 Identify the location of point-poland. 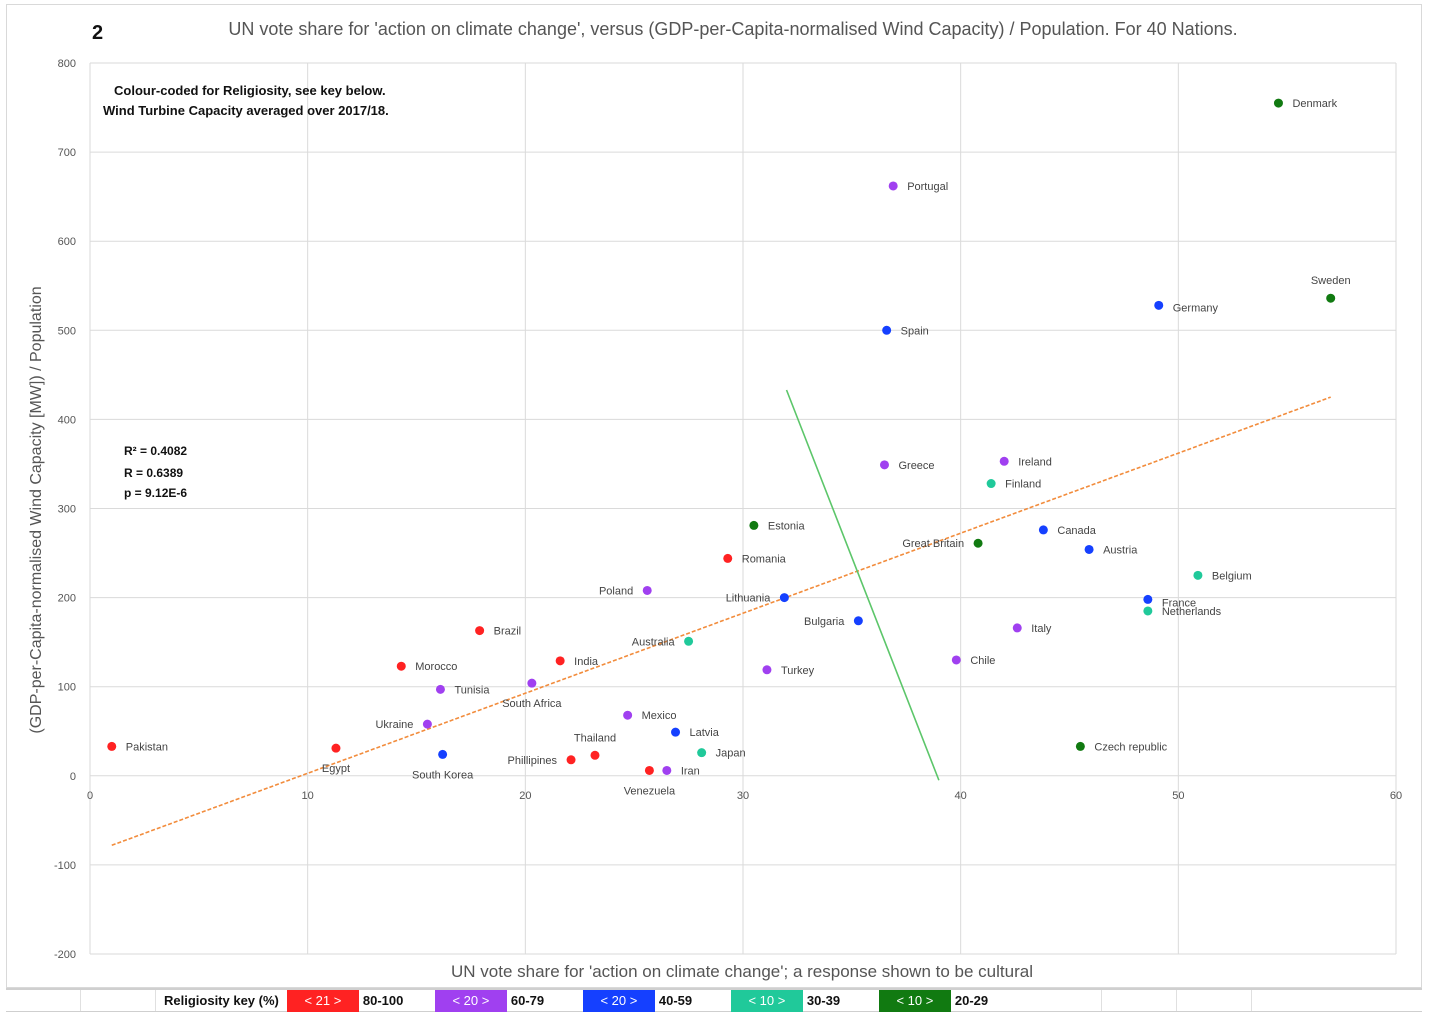
(647, 590).